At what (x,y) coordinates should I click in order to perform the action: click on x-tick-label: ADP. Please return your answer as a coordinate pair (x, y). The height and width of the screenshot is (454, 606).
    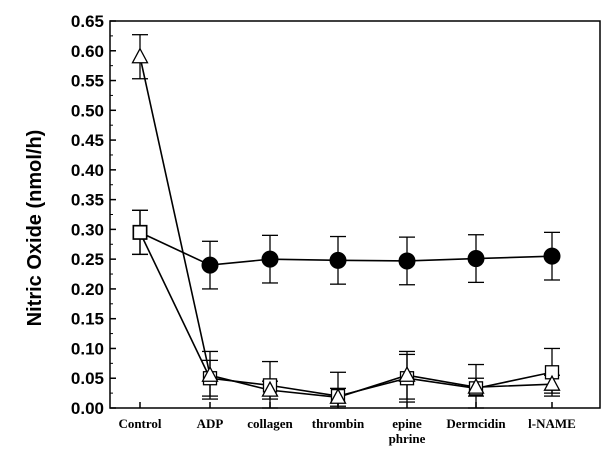
    Looking at the image, I should click on (210, 423).